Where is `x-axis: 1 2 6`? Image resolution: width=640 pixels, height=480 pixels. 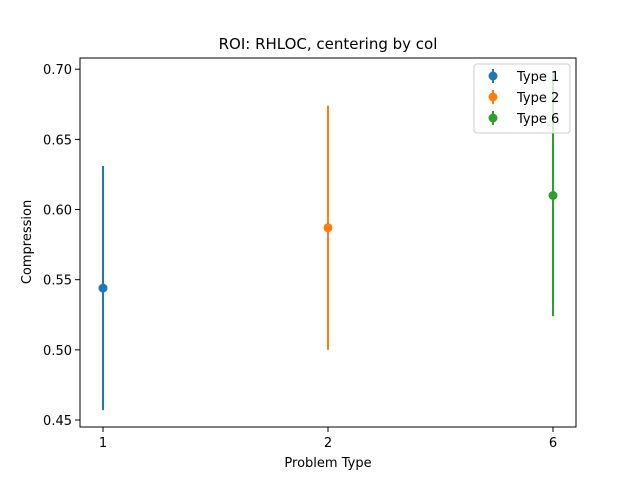
x-axis: 1 2 6 is located at coordinates (328, 439).